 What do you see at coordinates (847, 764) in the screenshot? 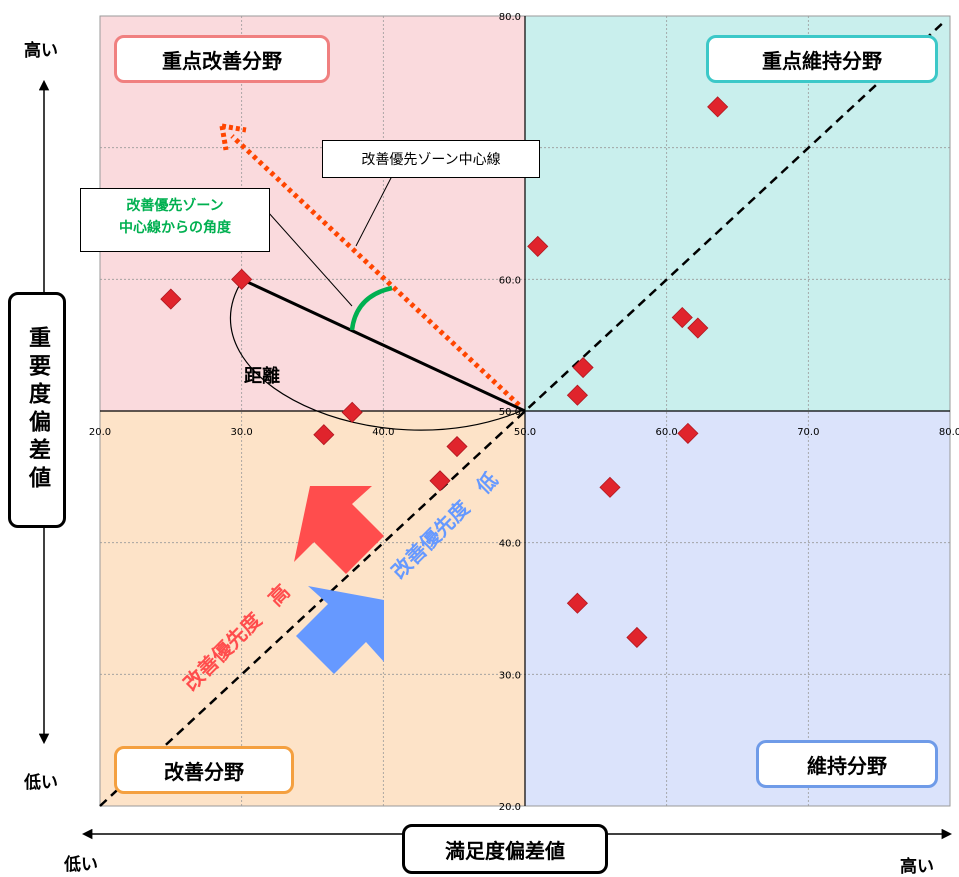
I see `quadrant-label-maintain: 維持分野` at bounding box center [847, 764].